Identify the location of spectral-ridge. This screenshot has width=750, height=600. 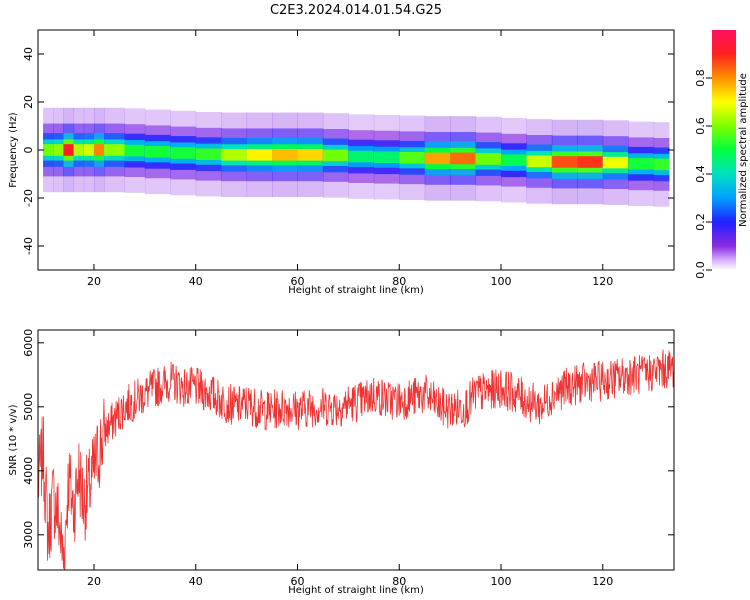
(356, 157).